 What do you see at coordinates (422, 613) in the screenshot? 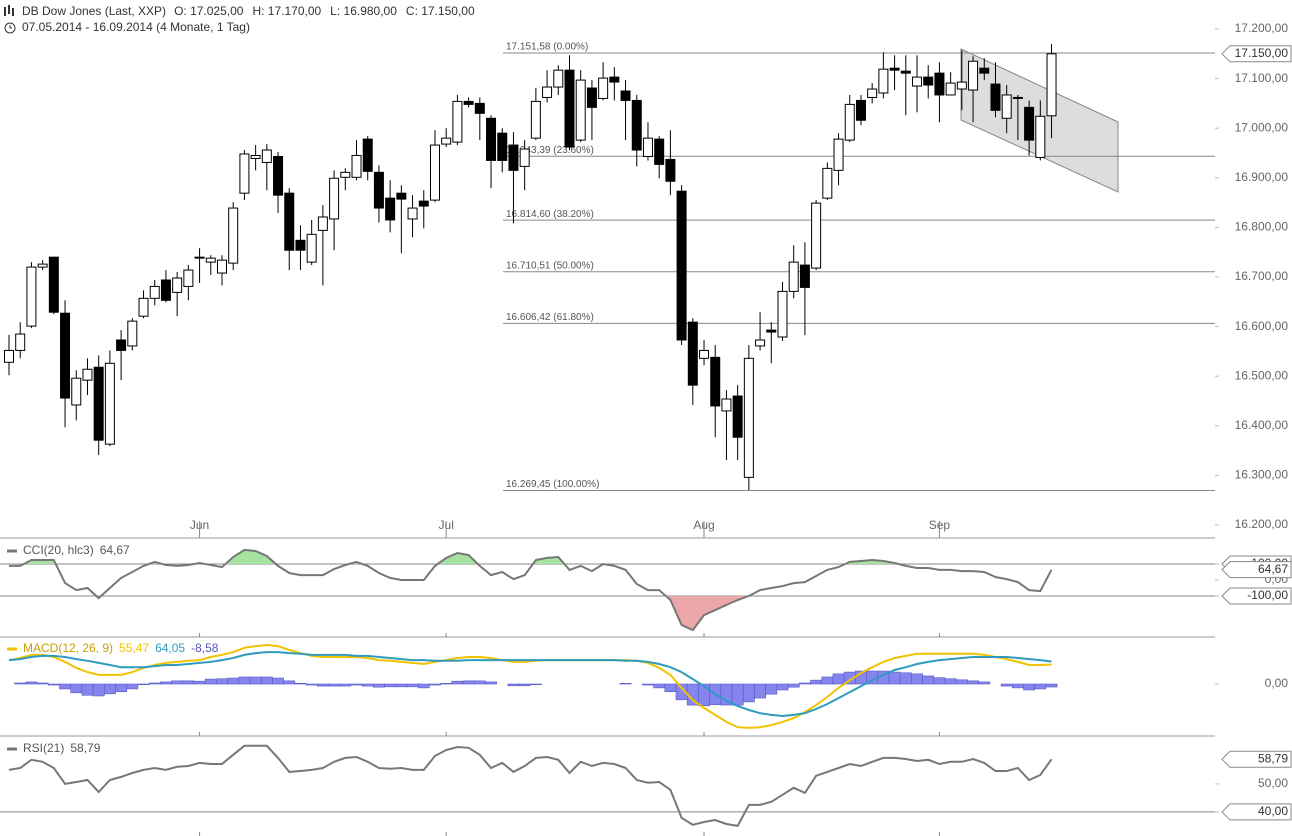
I see `level-fill` at bounding box center [422, 613].